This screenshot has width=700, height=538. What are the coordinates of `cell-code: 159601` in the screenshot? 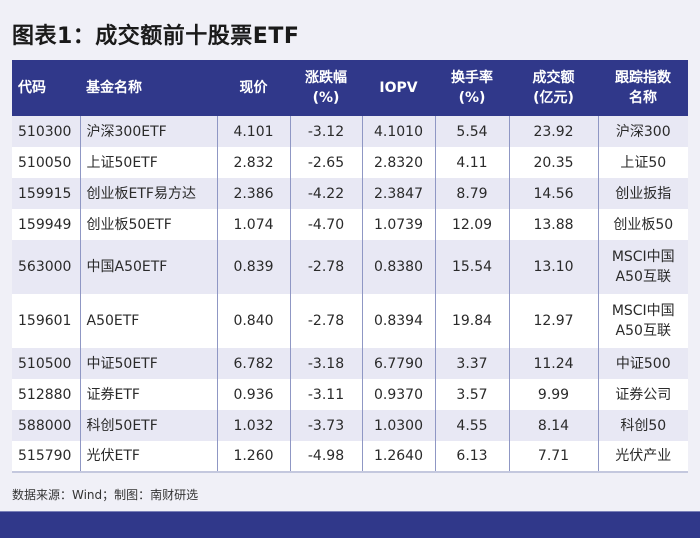 It's located at (46, 321).